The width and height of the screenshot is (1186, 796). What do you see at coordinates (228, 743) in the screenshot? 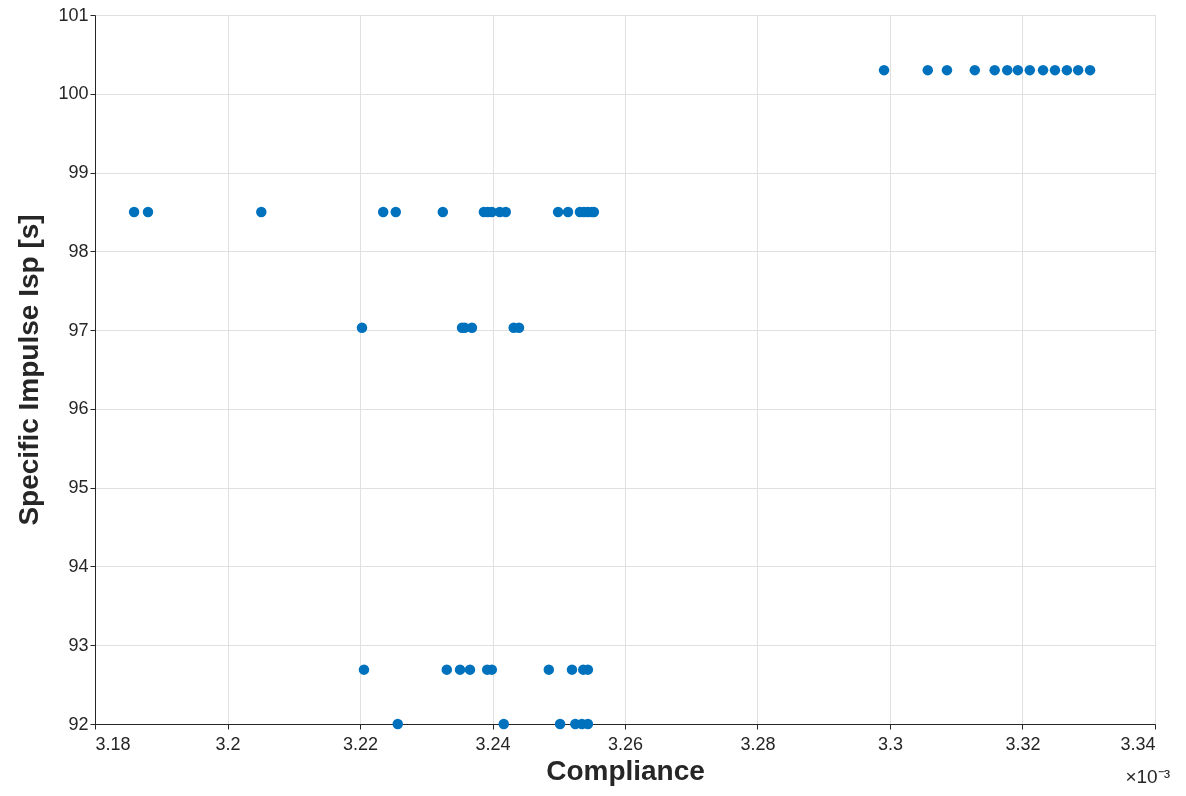
I see `x-tick-label: 3.2` at bounding box center [228, 743].